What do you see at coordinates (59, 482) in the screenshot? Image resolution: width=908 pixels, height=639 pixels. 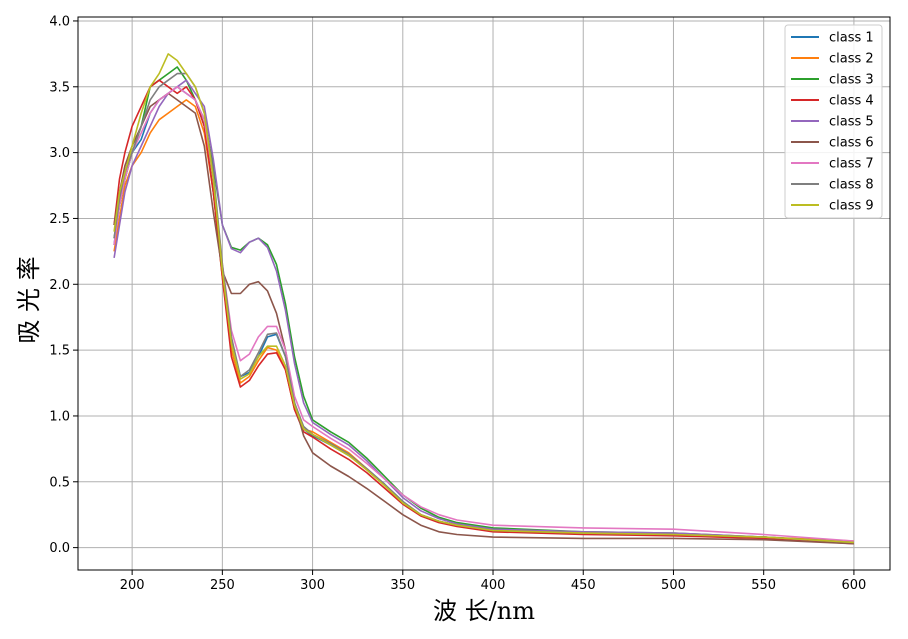 I see `y-tick-label: 0.5` at bounding box center [59, 482].